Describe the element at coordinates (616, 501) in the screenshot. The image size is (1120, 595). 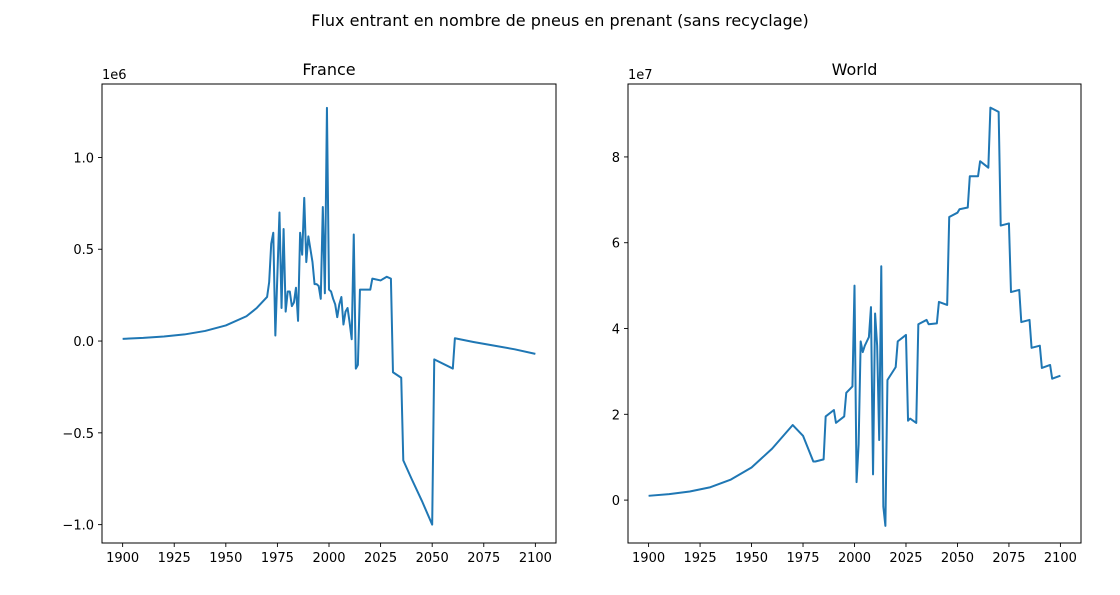
I see `y-tick-label: 0` at that location.